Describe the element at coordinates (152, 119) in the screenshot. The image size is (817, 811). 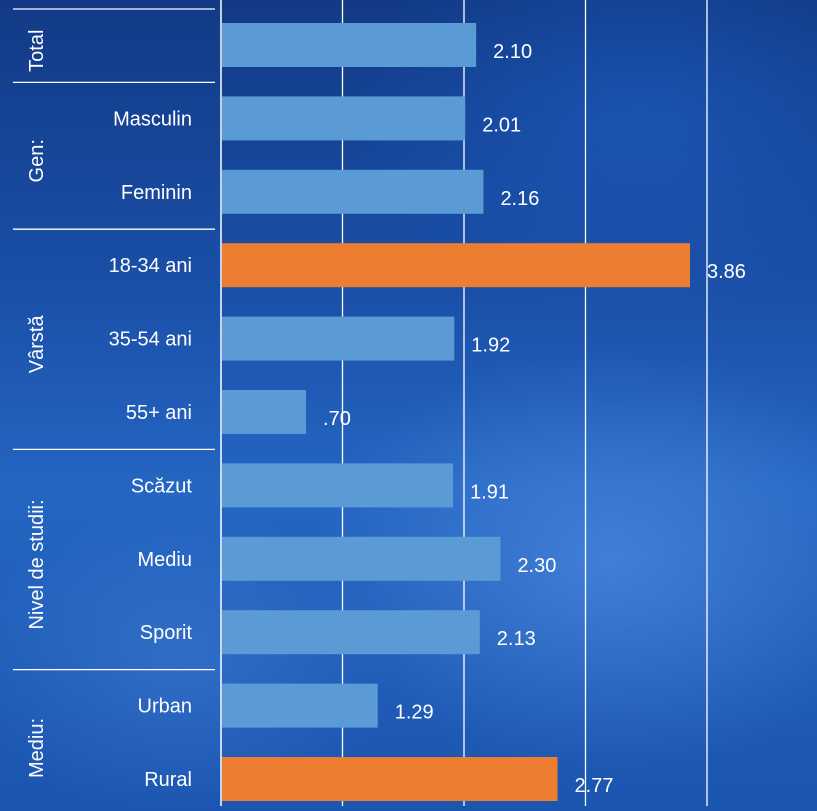
I see `category-label-1: Masculin` at that location.